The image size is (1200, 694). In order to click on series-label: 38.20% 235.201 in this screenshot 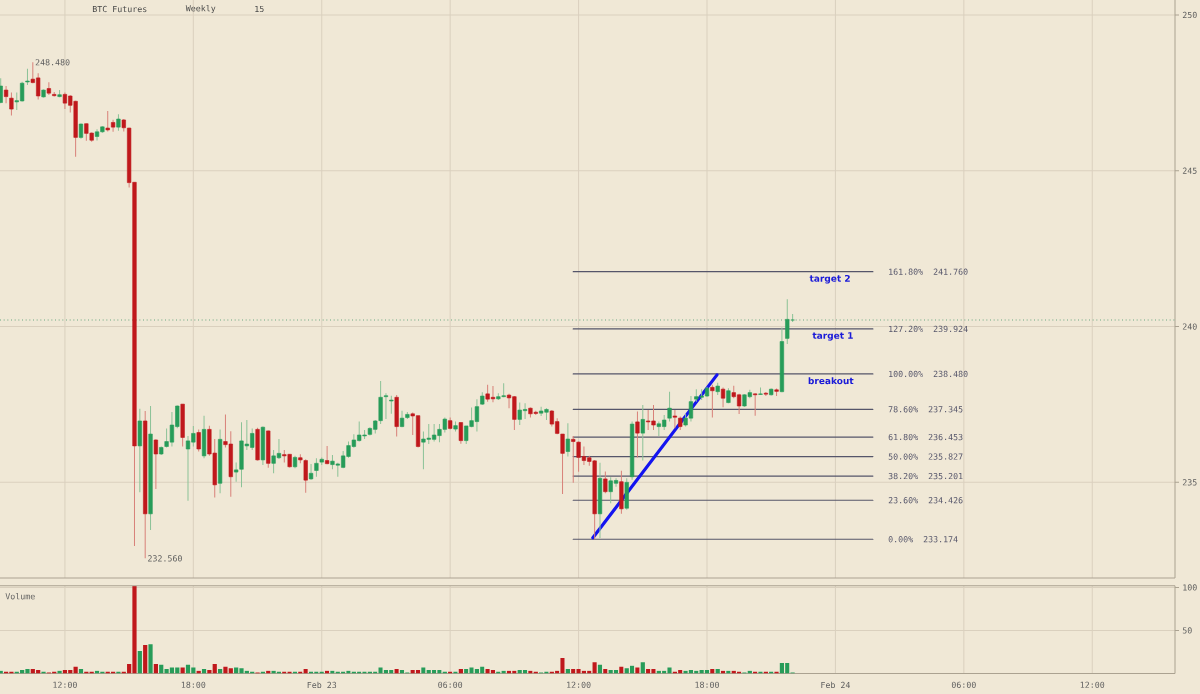, I will do `click(925, 476)`.